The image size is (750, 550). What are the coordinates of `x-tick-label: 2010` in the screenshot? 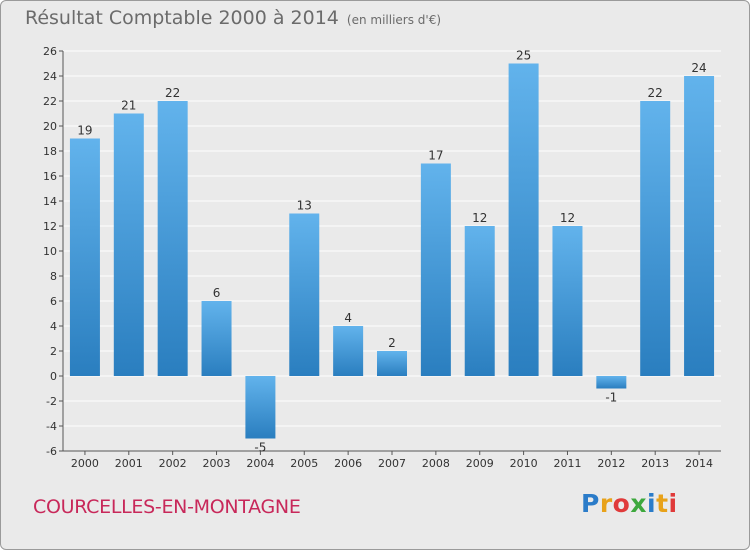 It's located at (524, 463).